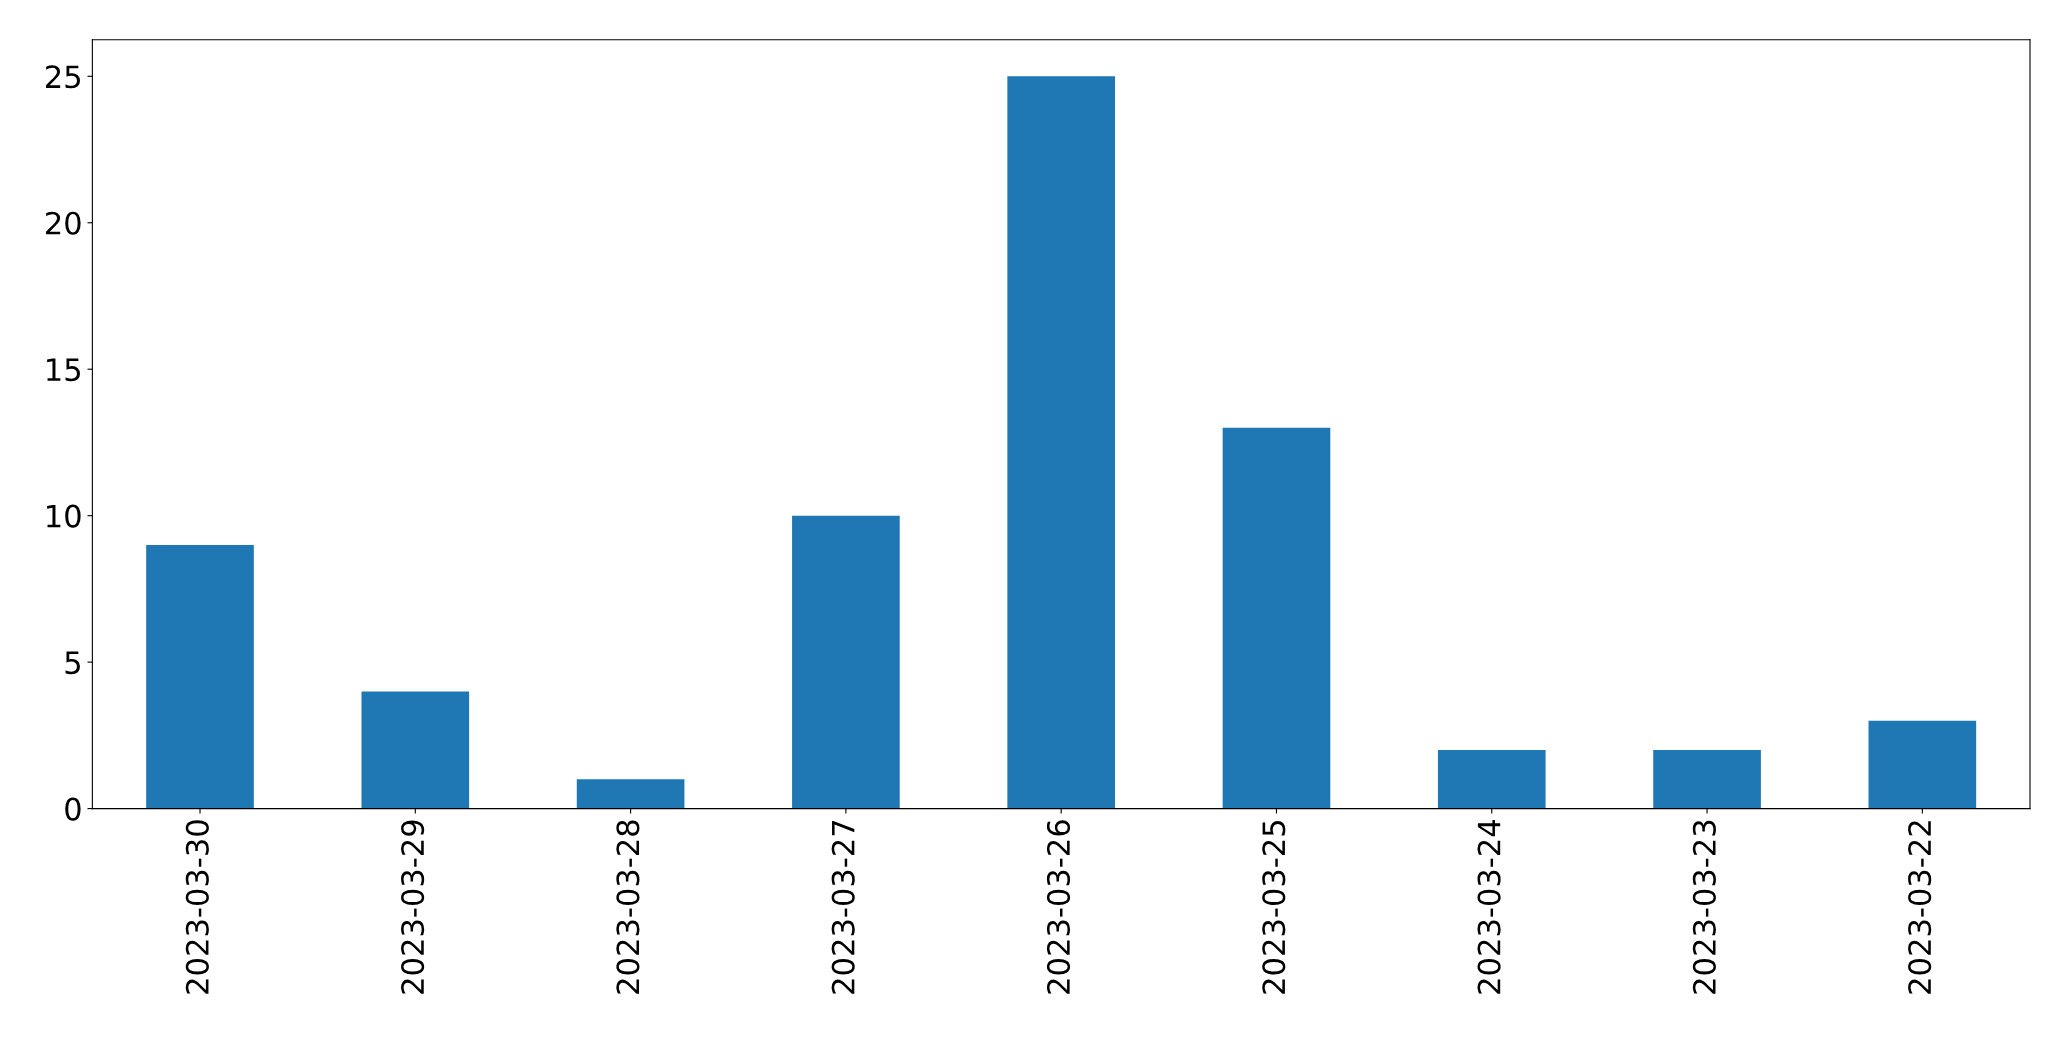 The image size is (2071, 1061). I want to click on x-tick-label: 2023-03-29, so click(413, 907).